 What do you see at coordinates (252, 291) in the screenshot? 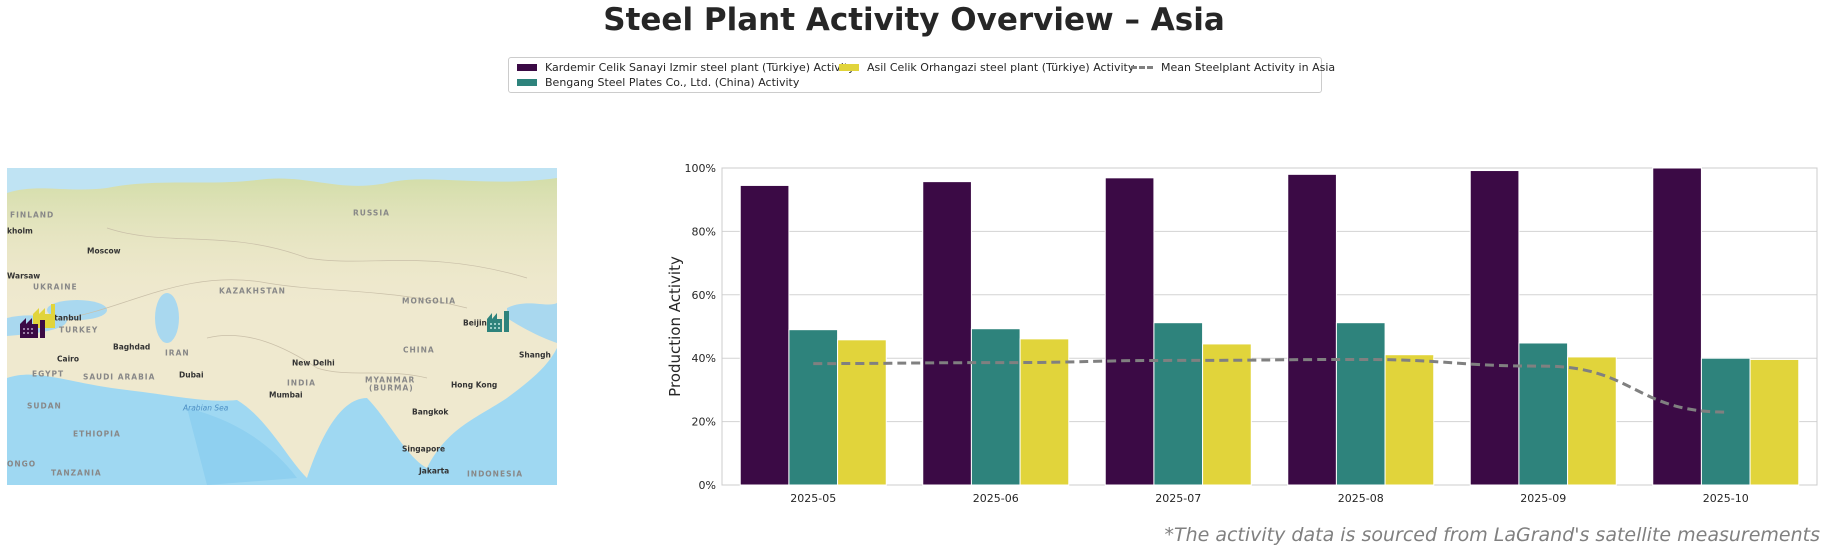
I see `map-label-kazakhstan: KAZAKHSTAN` at bounding box center [252, 291].